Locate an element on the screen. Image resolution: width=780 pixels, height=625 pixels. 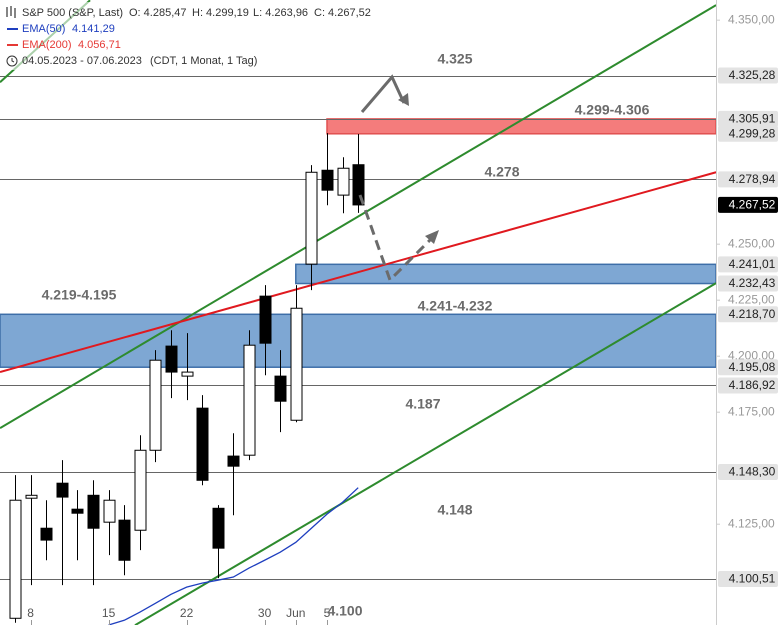
level-label: 4.267,52 is located at coordinates (752, 205).